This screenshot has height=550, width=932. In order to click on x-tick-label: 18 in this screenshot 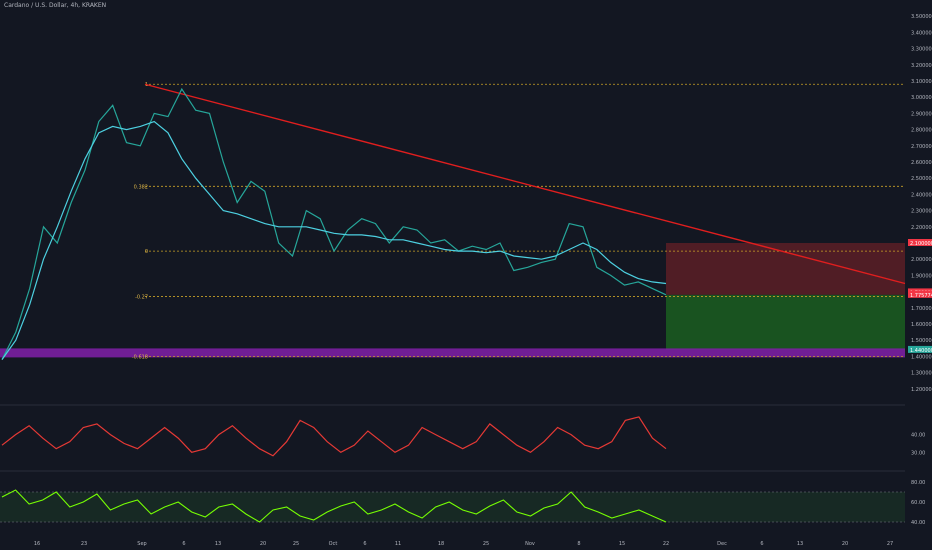, I will do `click(441, 544)`.